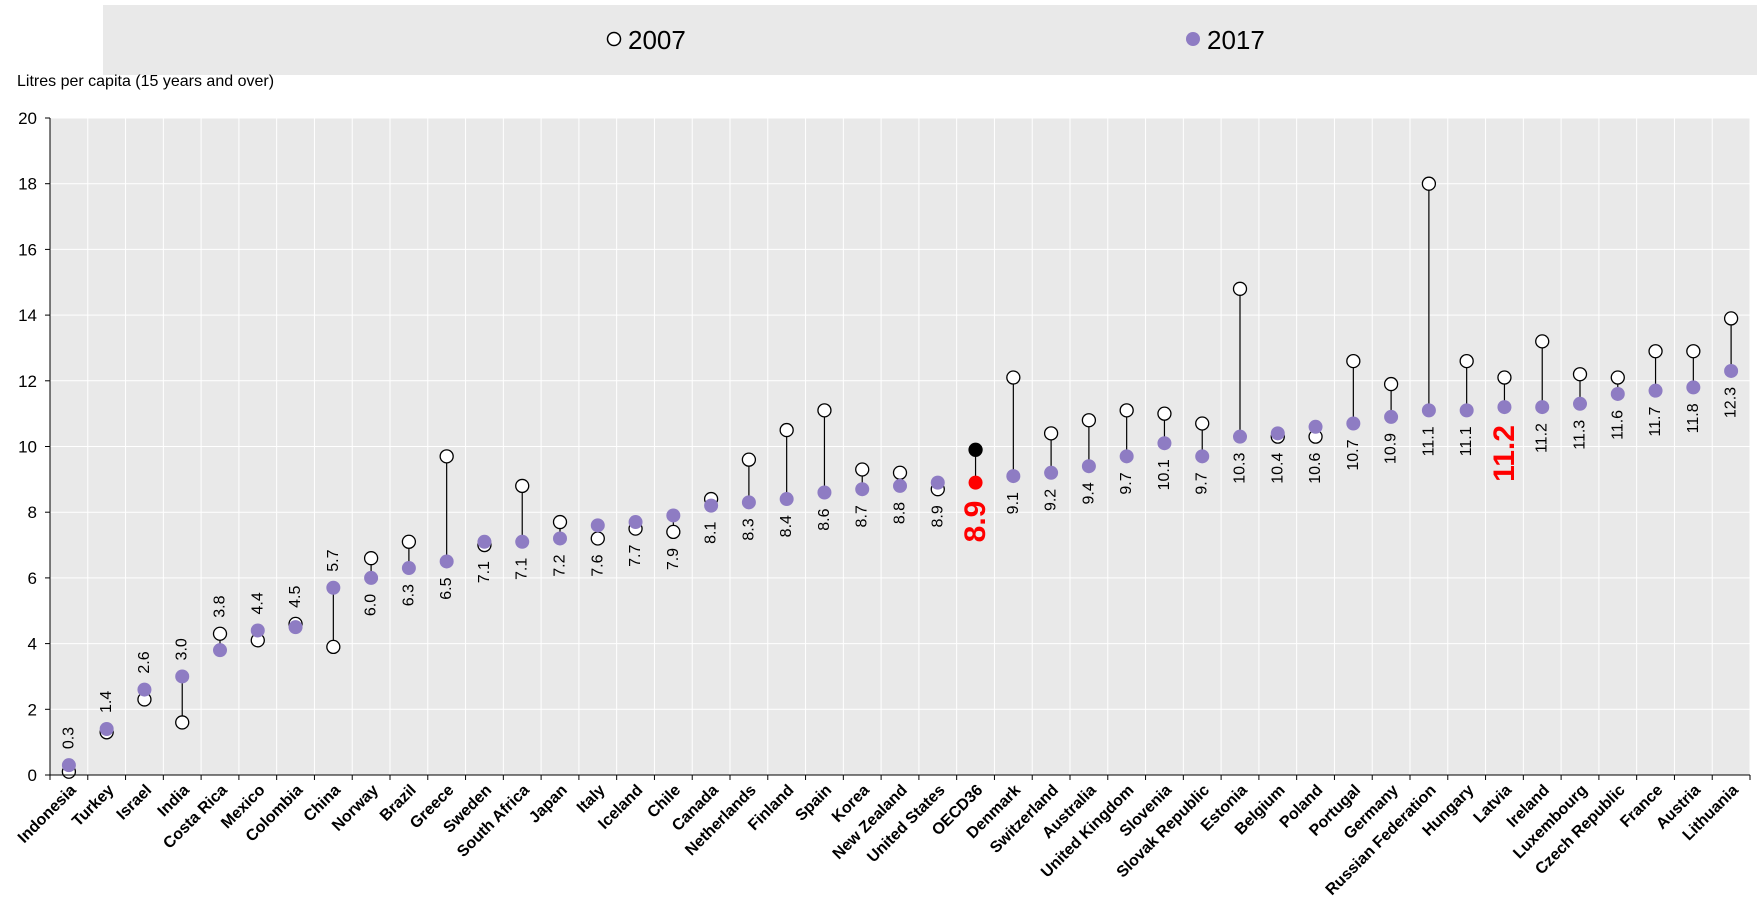  What do you see at coordinates (1051, 500) in the screenshot?
I see `data-label-switzerland: 9.2` at bounding box center [1051, 500].